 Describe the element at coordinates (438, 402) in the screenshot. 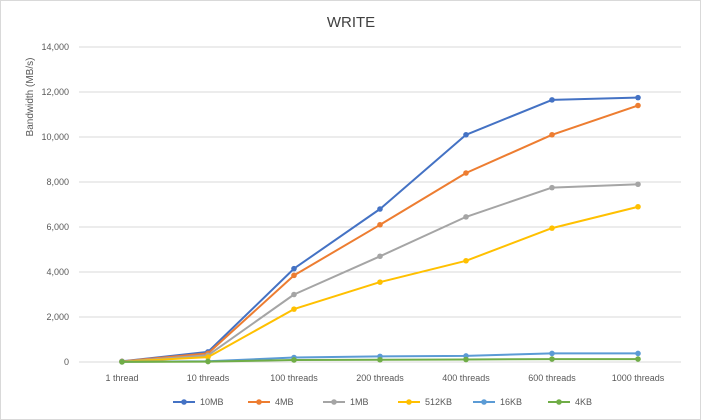

I see `legend-label: 512KB` at that location.